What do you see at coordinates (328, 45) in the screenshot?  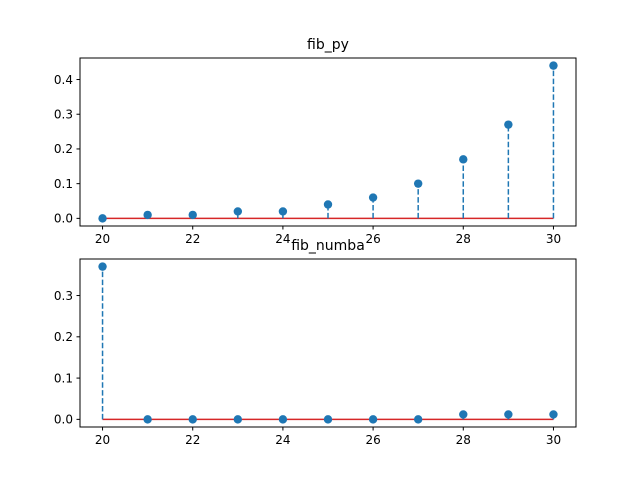 I see `chart-title: fib_py` at bounding box center [328, 45].